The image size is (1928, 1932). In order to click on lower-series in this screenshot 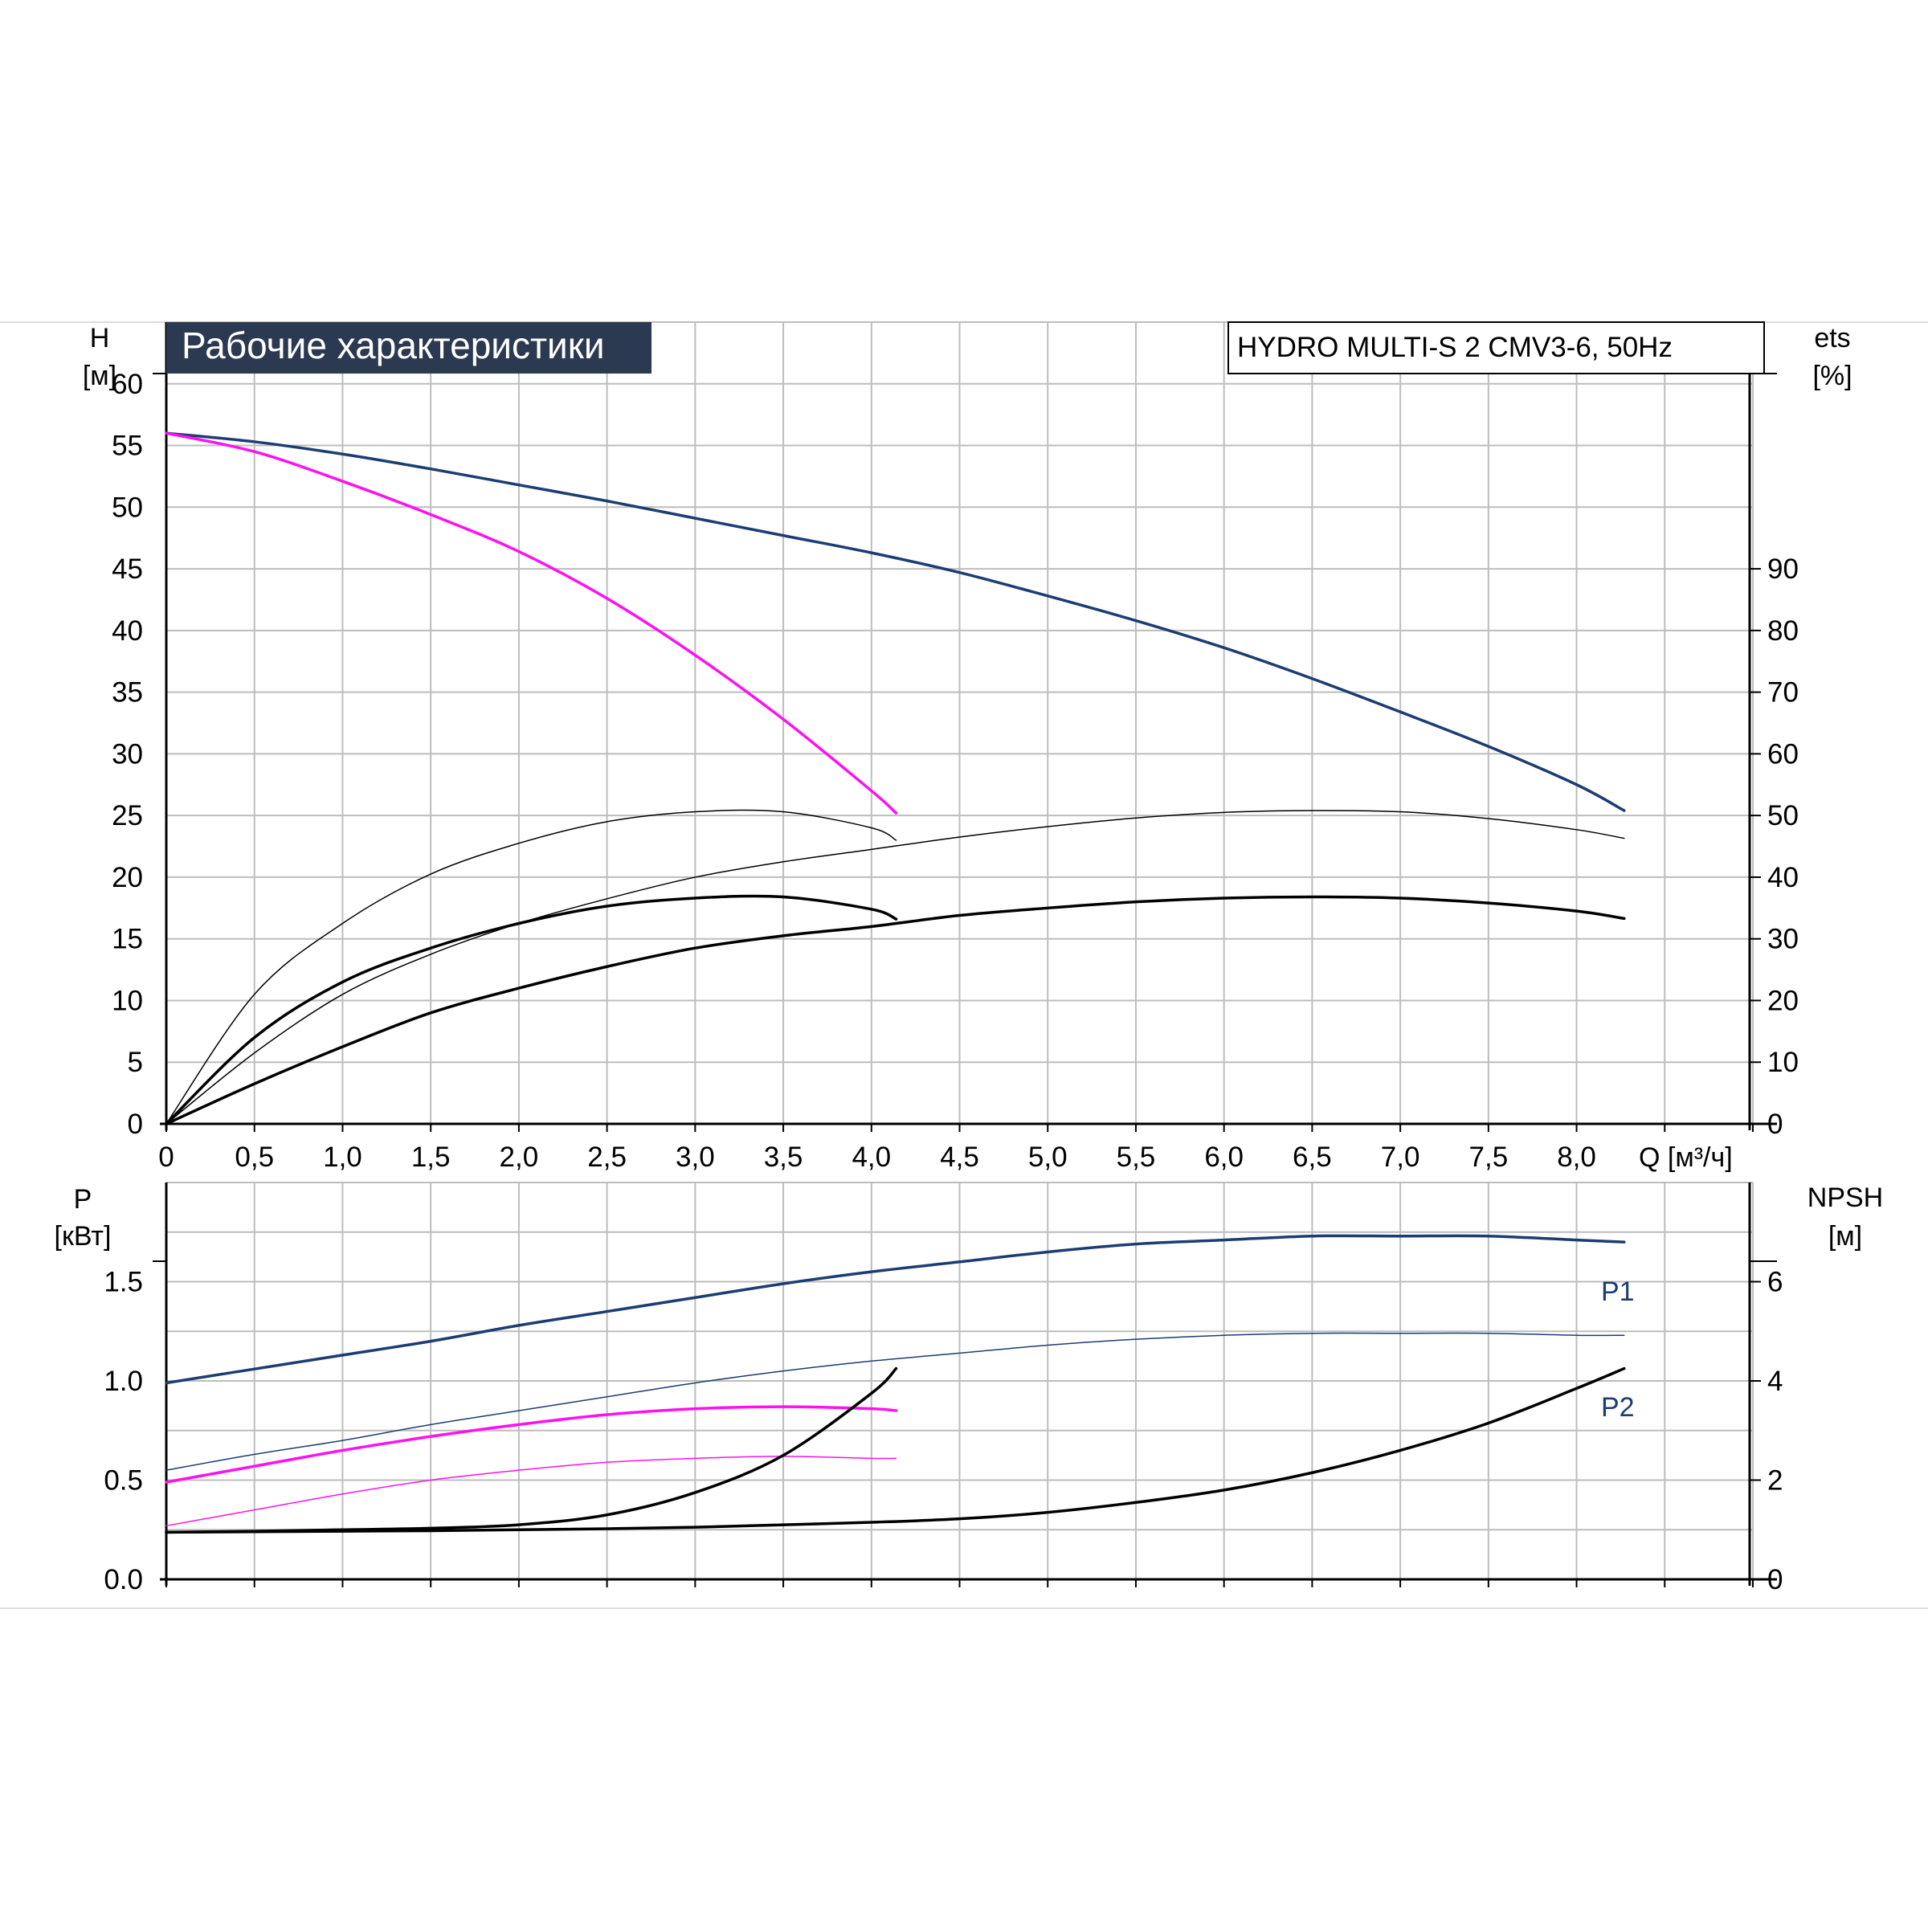, I will do `click(895, 1384)`.